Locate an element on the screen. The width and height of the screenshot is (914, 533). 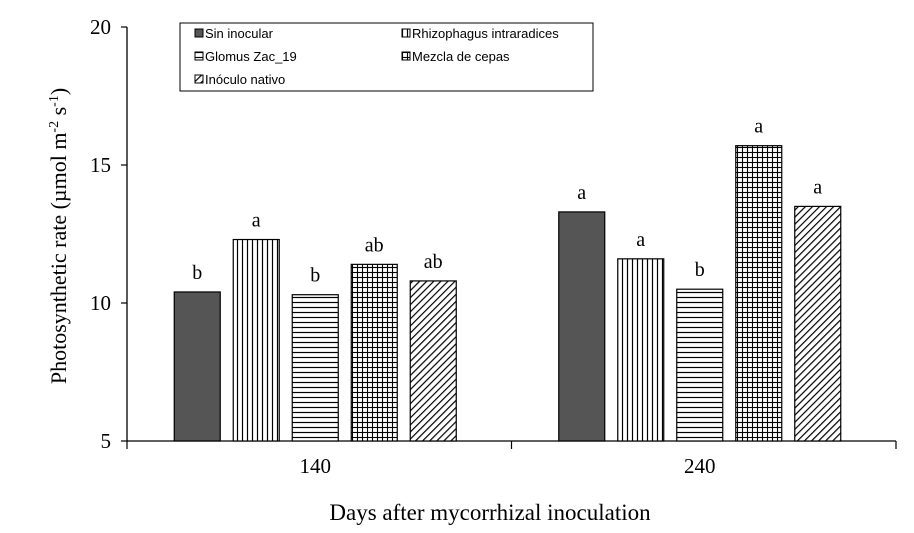
y-axis-label-mid: s is located at coordinates (58, 114).